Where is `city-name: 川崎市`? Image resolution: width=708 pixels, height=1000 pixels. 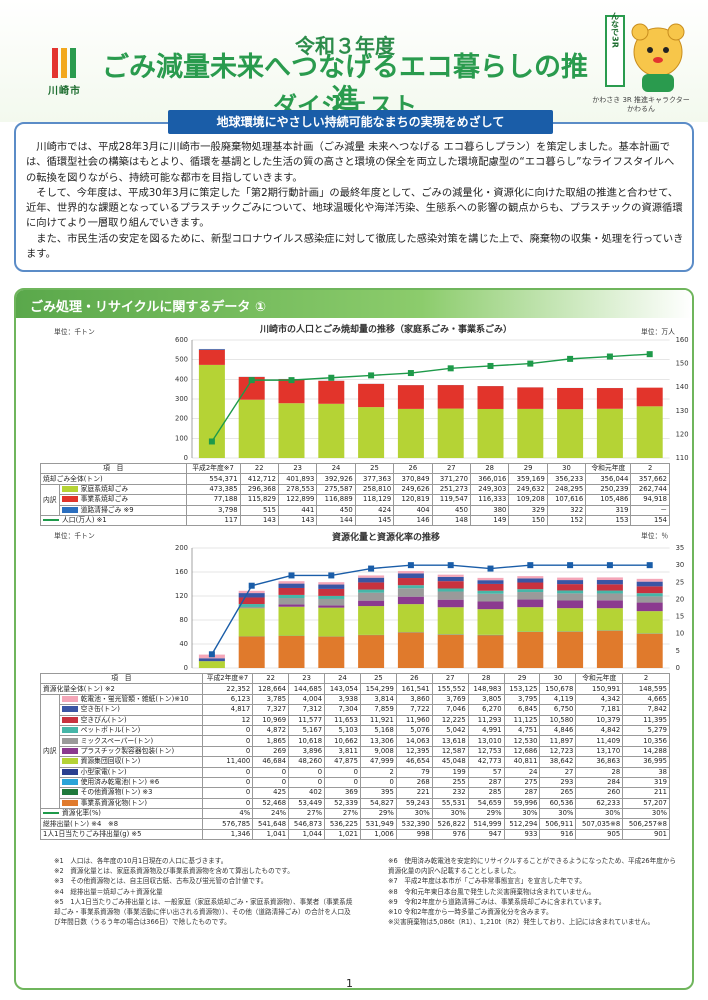
city-name: 川崎市 is located at coordinates (64, 91).